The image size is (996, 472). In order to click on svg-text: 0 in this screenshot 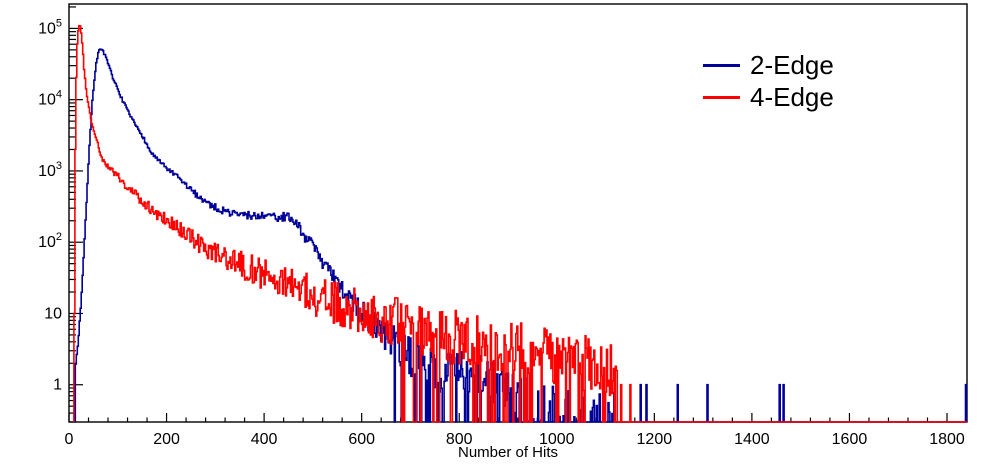, I will do `click(69, 439)`.